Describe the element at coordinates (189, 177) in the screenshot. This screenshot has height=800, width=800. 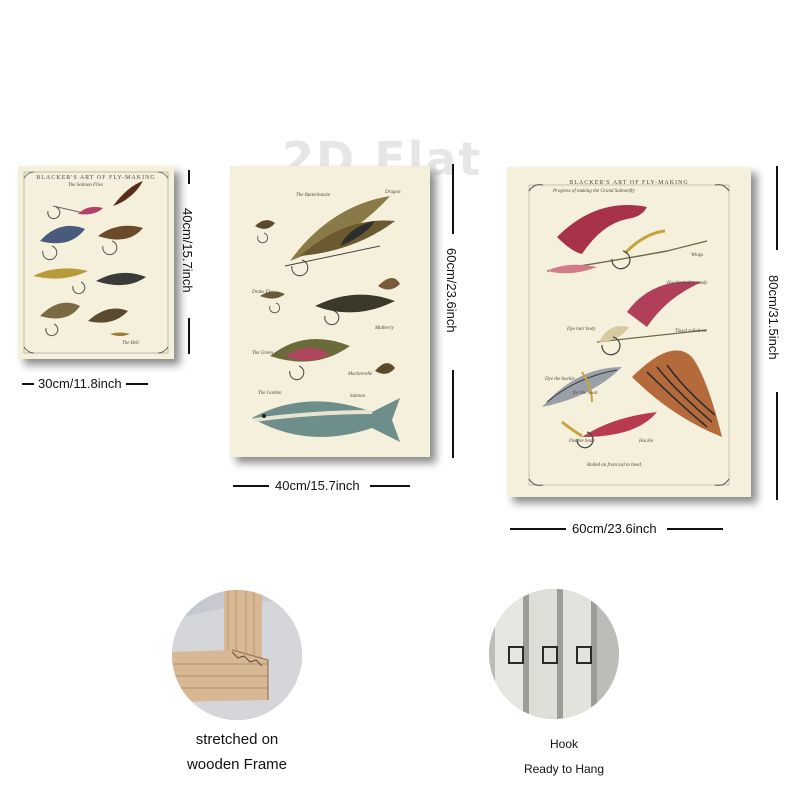
I see `small-height-line-top` at that location.